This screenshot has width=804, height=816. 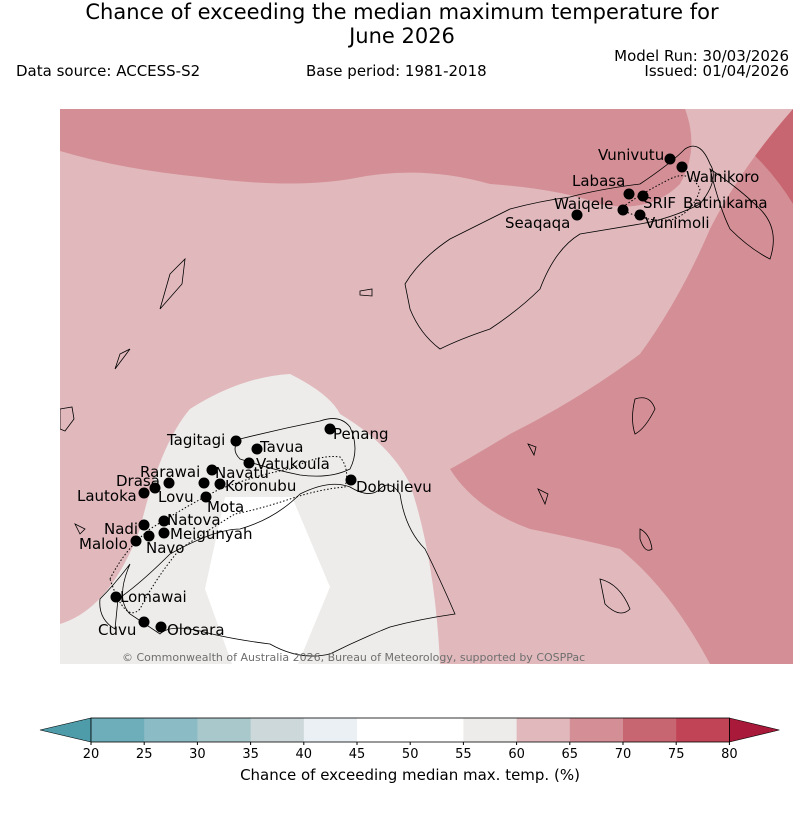 I want to click on label-rarawai: Rarawai, so click(x=170, y=472).